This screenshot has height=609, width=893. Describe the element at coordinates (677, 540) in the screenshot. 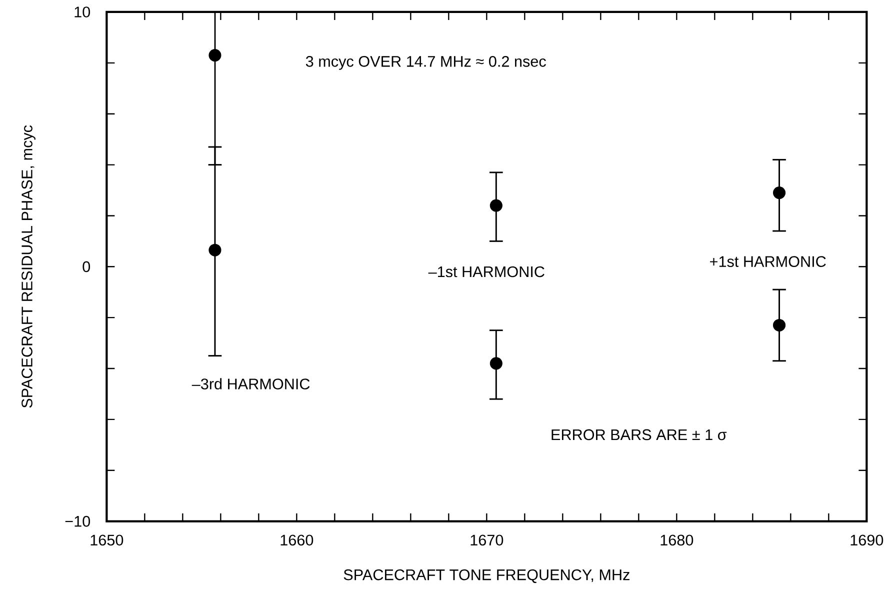

I see `x-tick-label: 1680` at that location.